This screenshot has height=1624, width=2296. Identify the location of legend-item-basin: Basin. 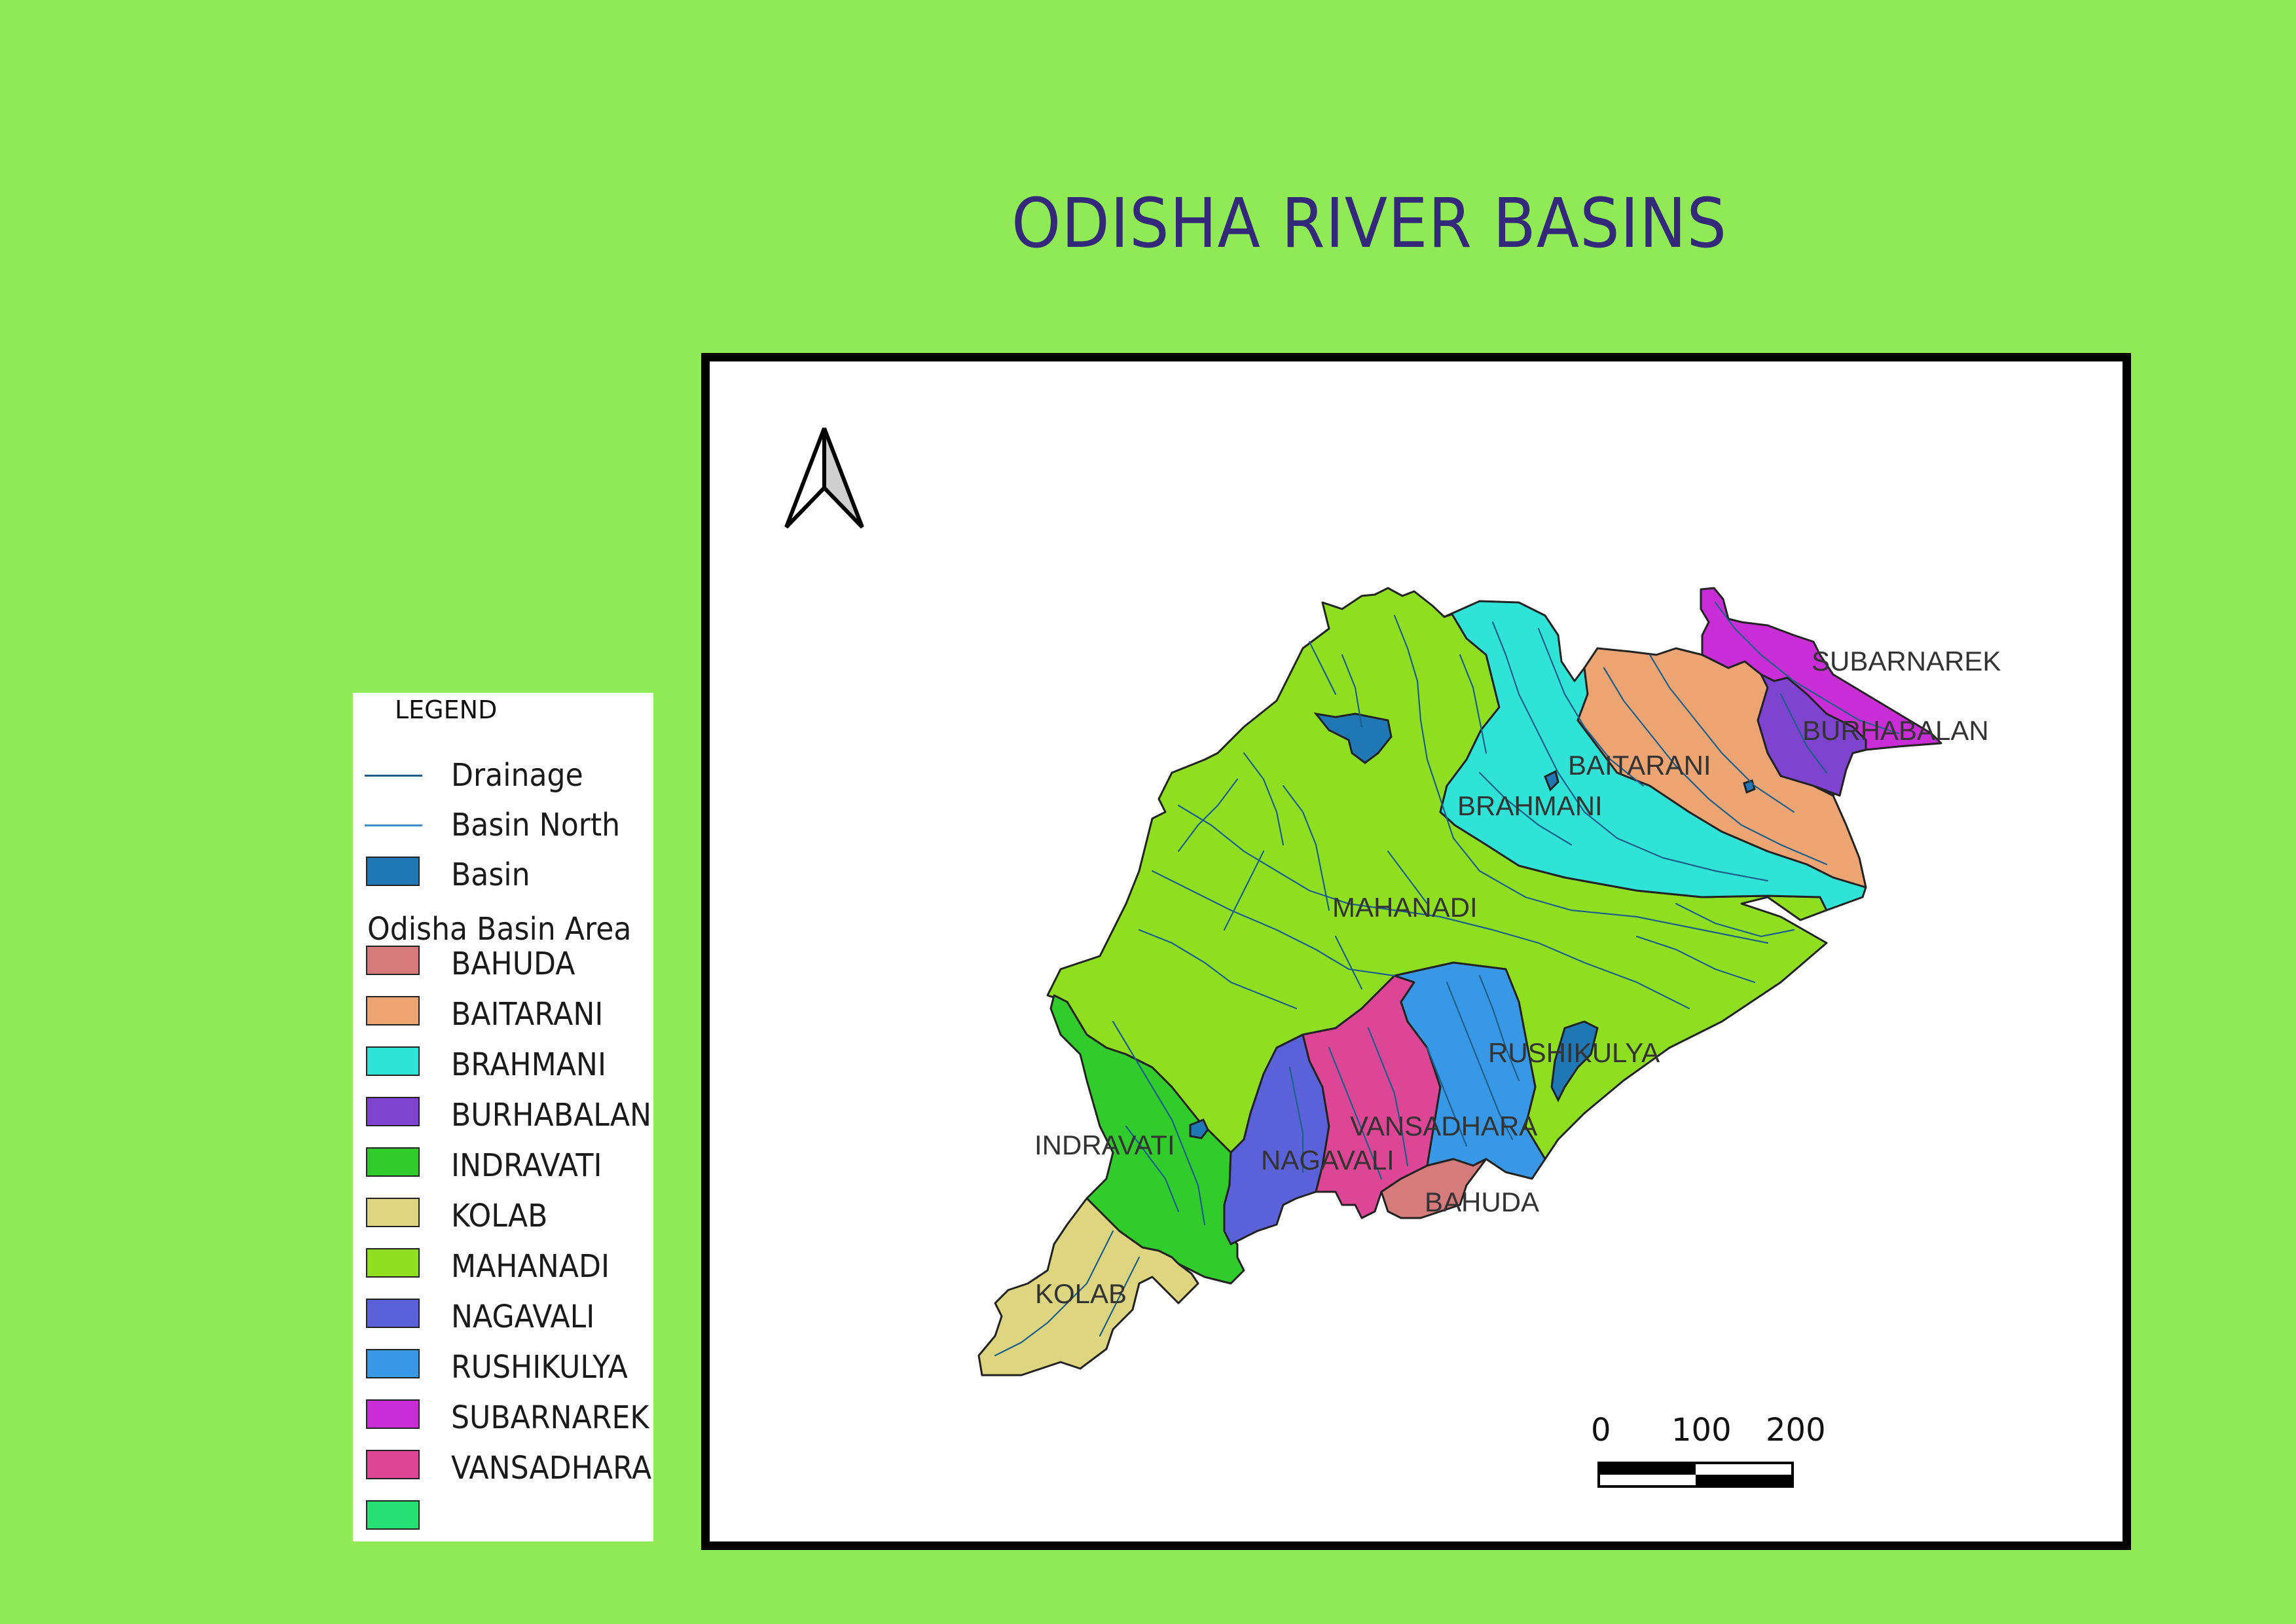
(509, 874).